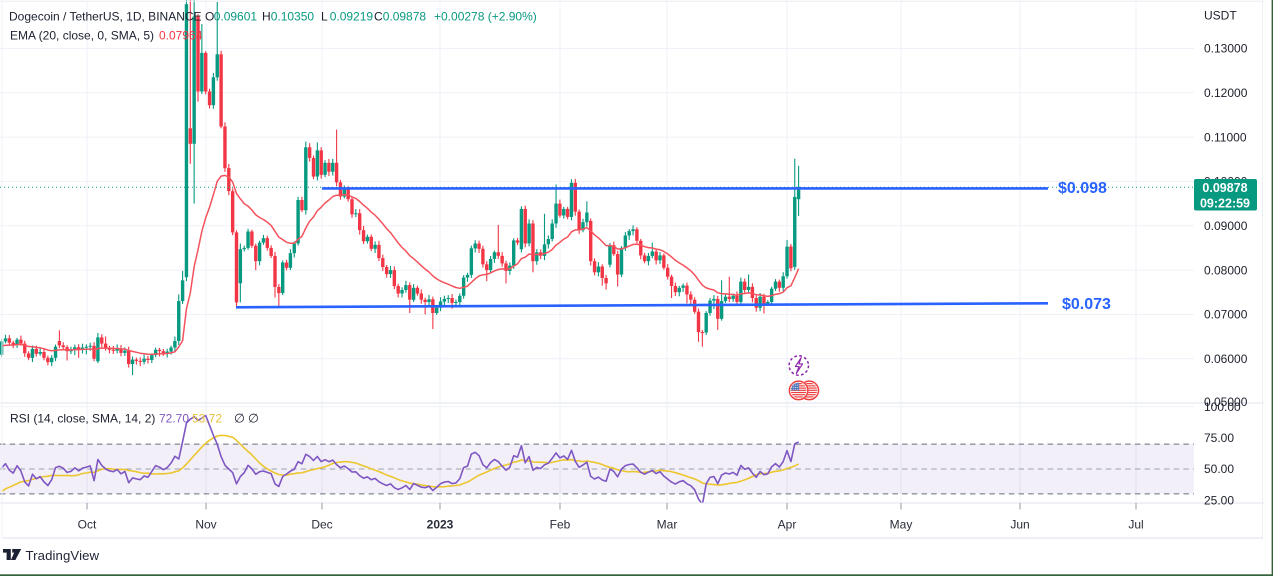 Image resolution: width=1273 pixels, height=576 pixels. What do you see at coordinates (1222, 407) in the screenshot?
I see `svg-text: 100.00` at bounding box center [1222, 407].